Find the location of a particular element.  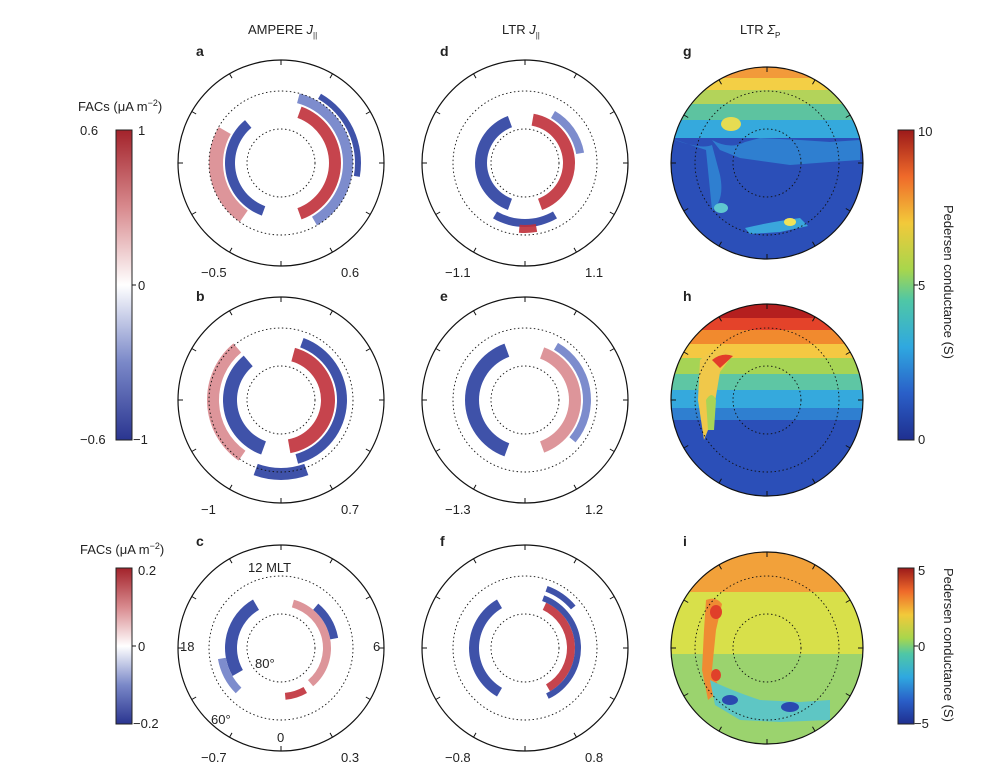

panel-h: h is located at coordinates (767, 392).